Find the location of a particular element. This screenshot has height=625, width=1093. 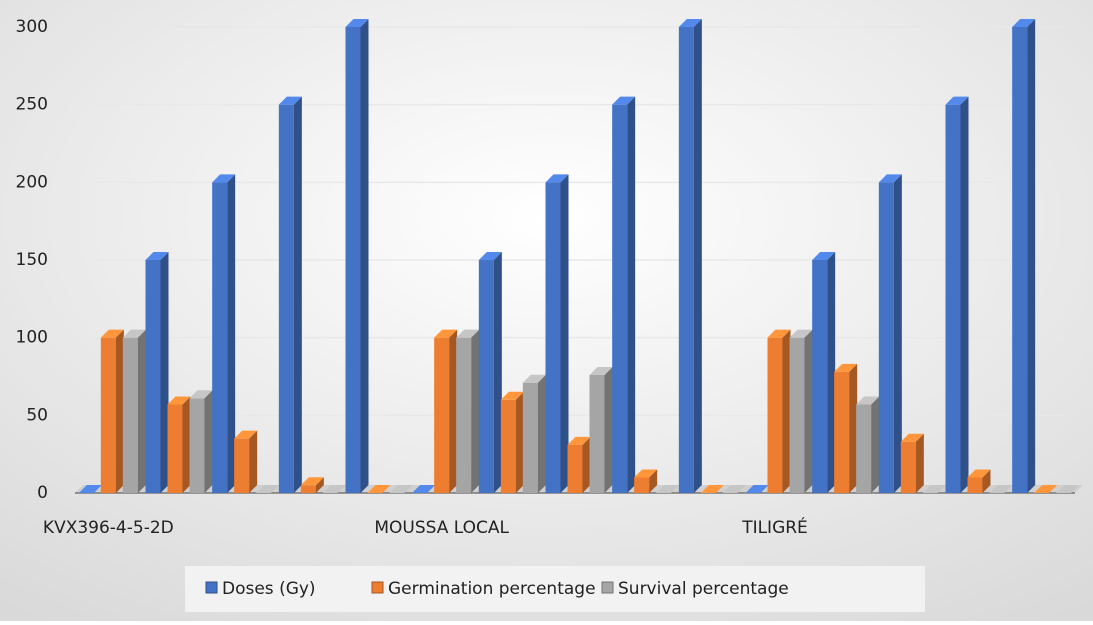

legend-label: Germination percentage is located at coordinates (492, 589).